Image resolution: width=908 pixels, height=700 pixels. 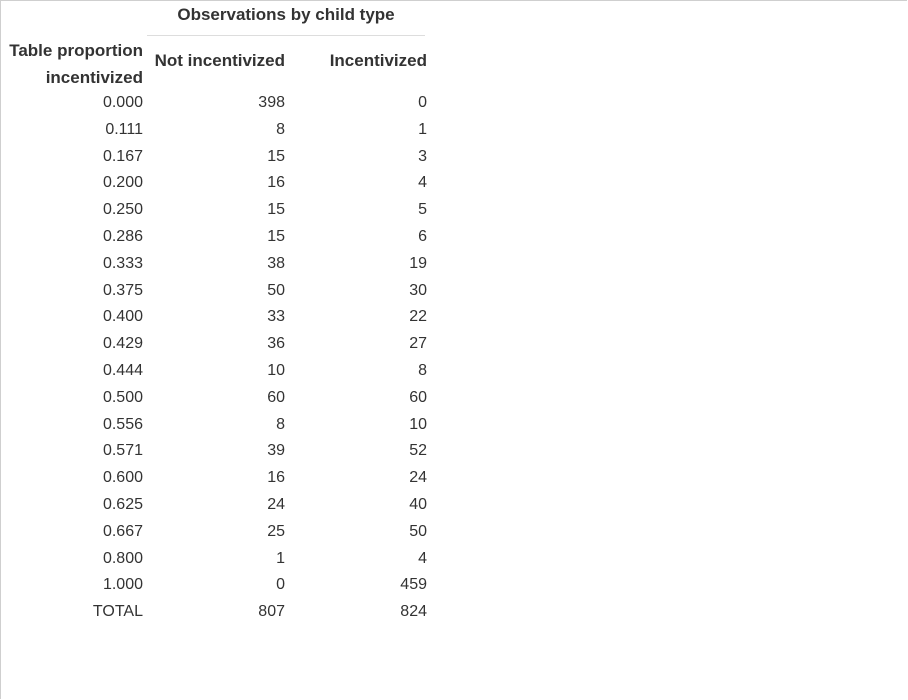 What do you see at coordinates (122, 263) in the screenshot?
I see `proportion-cell: 0.333` at bounding box center [122, 263].